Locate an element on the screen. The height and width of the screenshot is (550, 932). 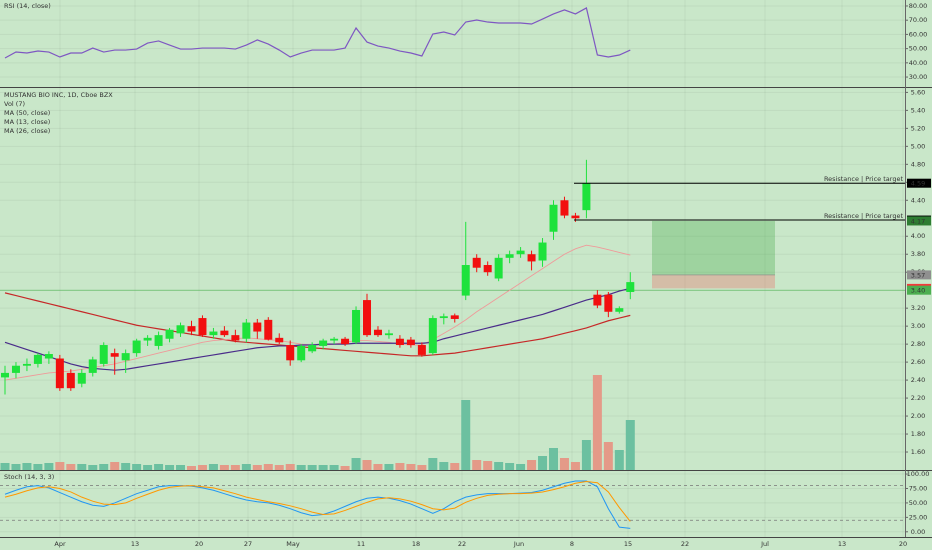
y-tick-label: 1.60 is located at coordinates (918, 452).